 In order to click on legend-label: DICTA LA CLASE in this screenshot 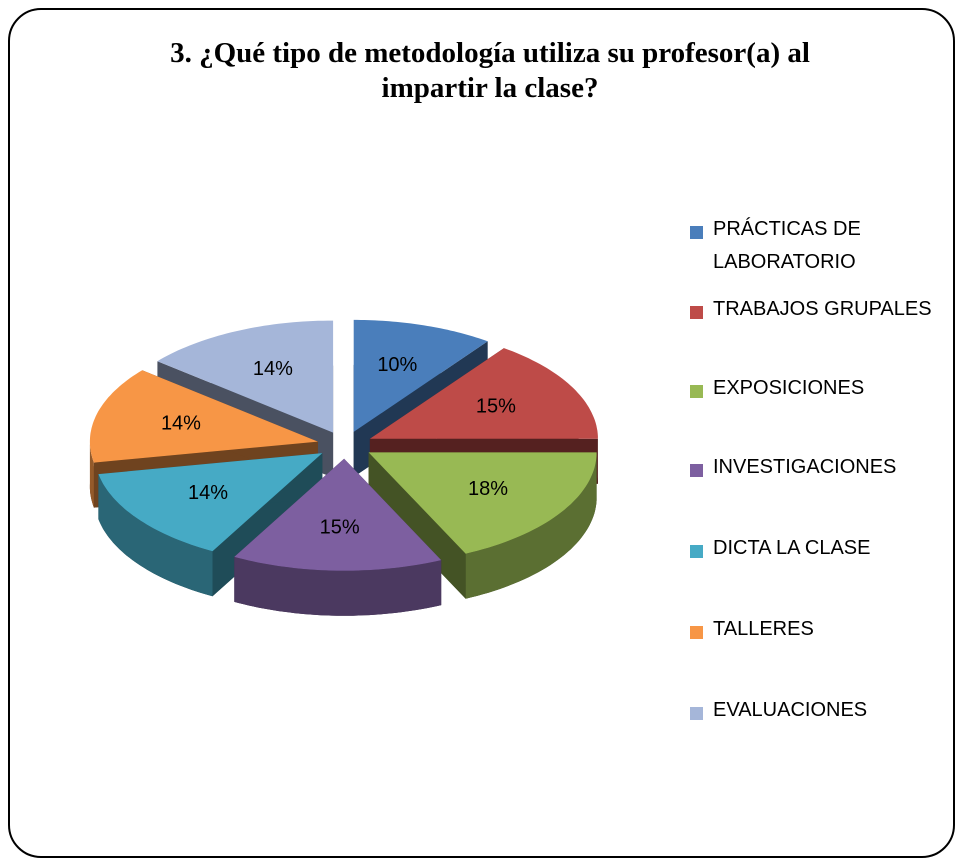, I will do `click(792, 548)`.